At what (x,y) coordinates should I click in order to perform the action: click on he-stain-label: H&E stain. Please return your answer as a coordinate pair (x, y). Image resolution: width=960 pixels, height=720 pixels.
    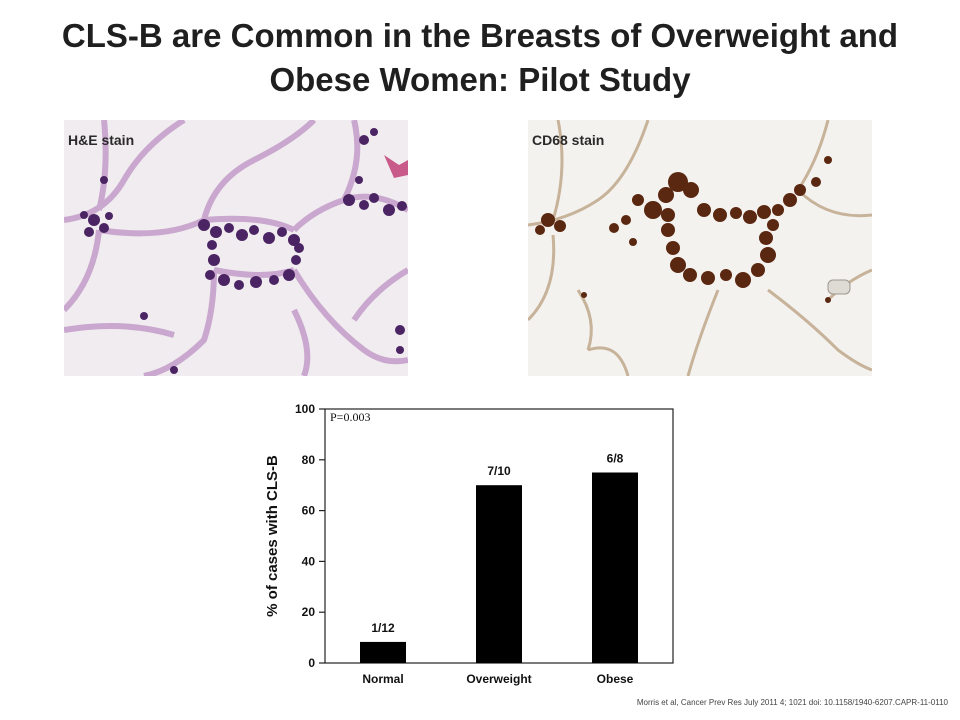
    Looking at the image, I should click on (101, 140).